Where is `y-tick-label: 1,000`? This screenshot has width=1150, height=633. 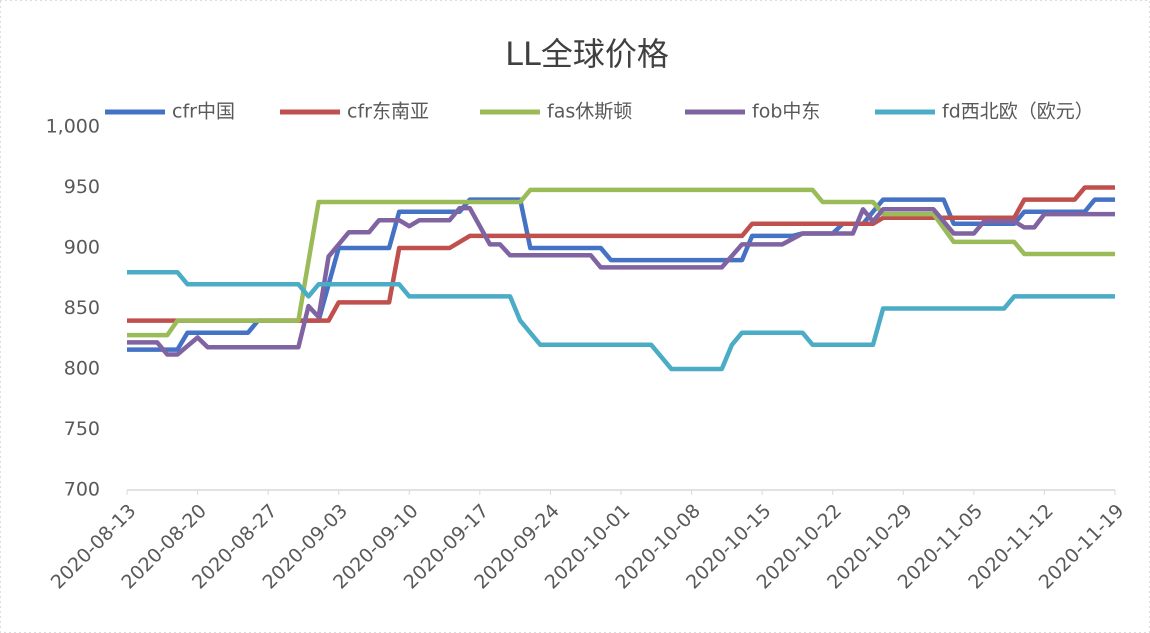 y-tick-label: 1,000 is located at coordinates (73, 127).